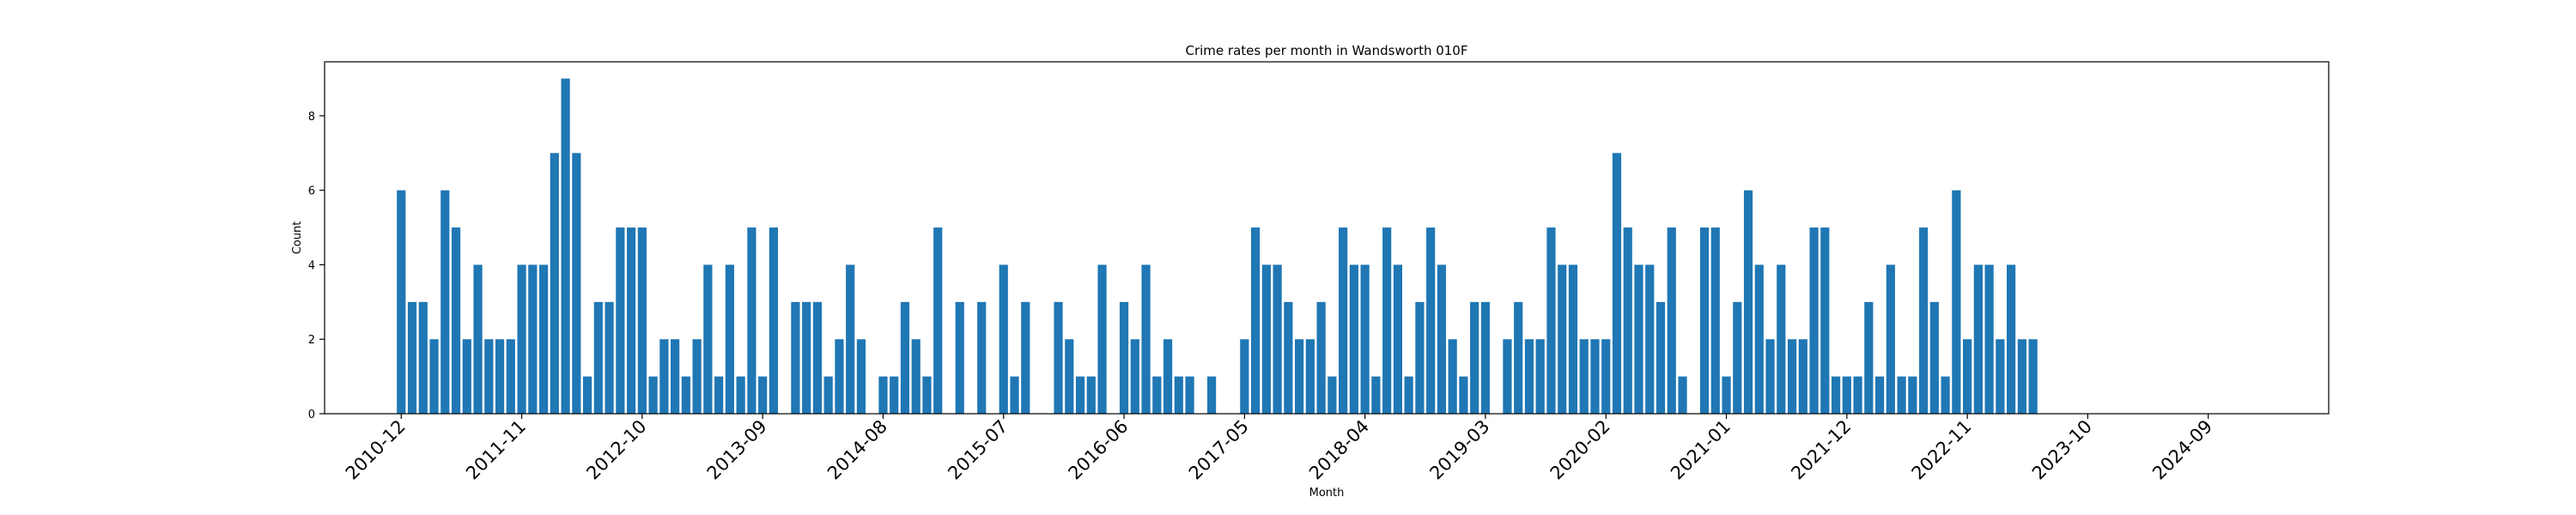 The width and height of the screenshot is (2576, 515). What do you see at coordinates (297, 238) in the screenshot?
I see `y-axis-label: Count` at bounding box center [297, 238].